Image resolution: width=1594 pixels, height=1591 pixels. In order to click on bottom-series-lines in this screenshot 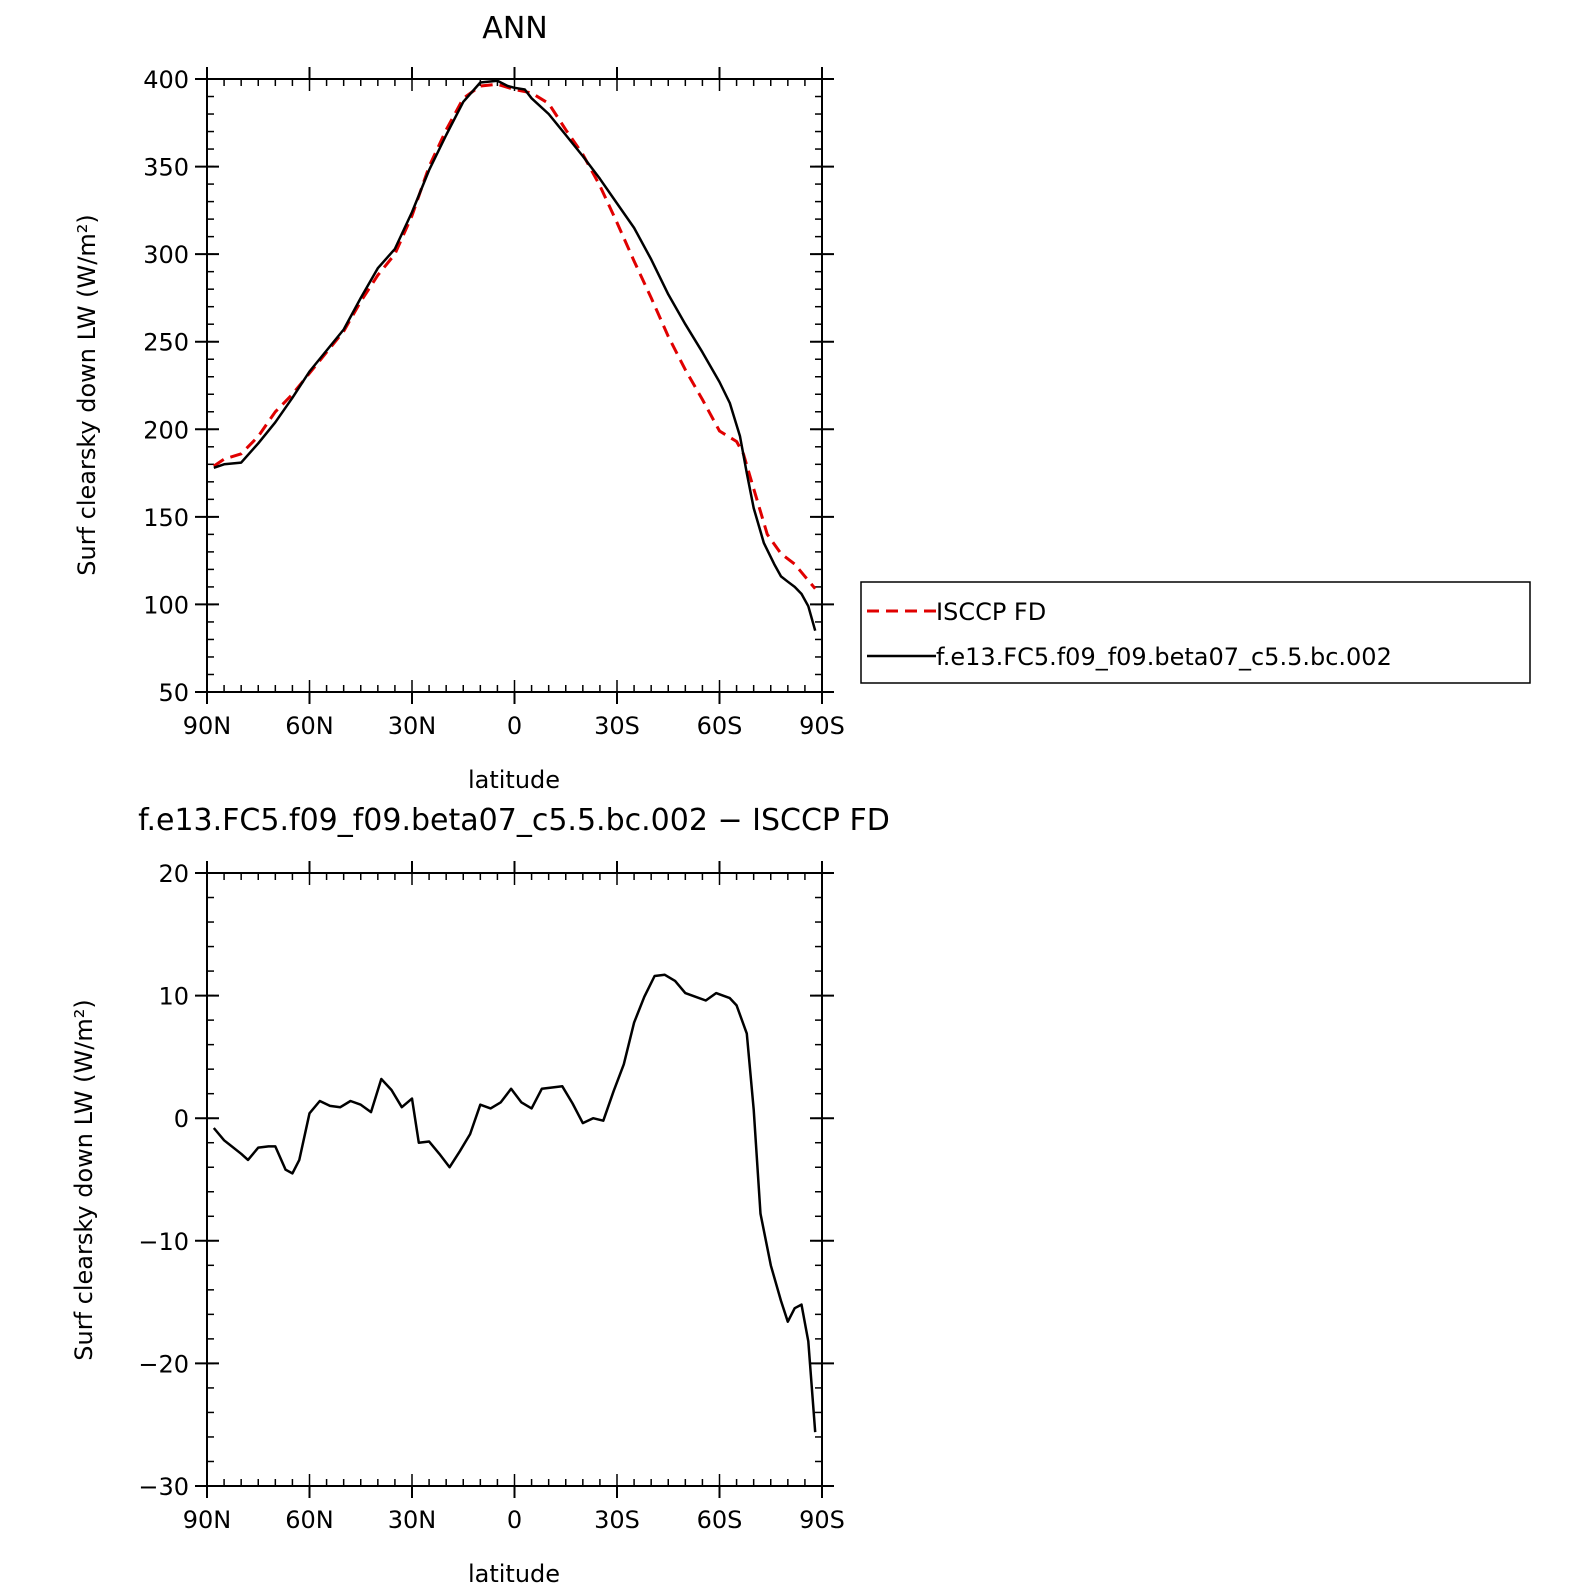, I will do `click(514, 1203)`.